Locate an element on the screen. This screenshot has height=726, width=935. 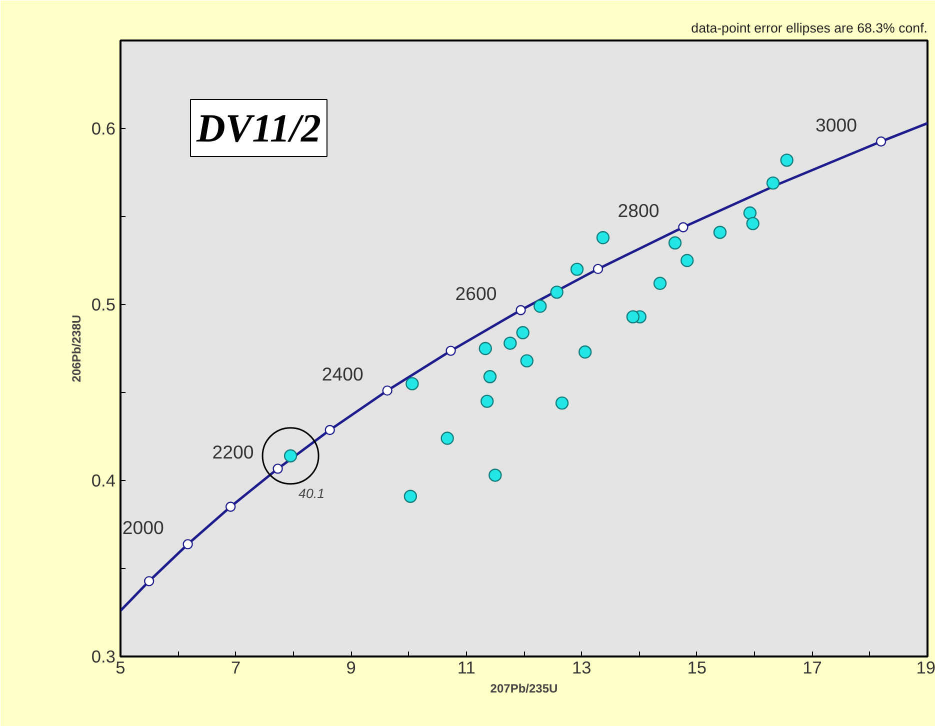
x-axis-title: 207Pb/235U is located at coordinates (524, 689).